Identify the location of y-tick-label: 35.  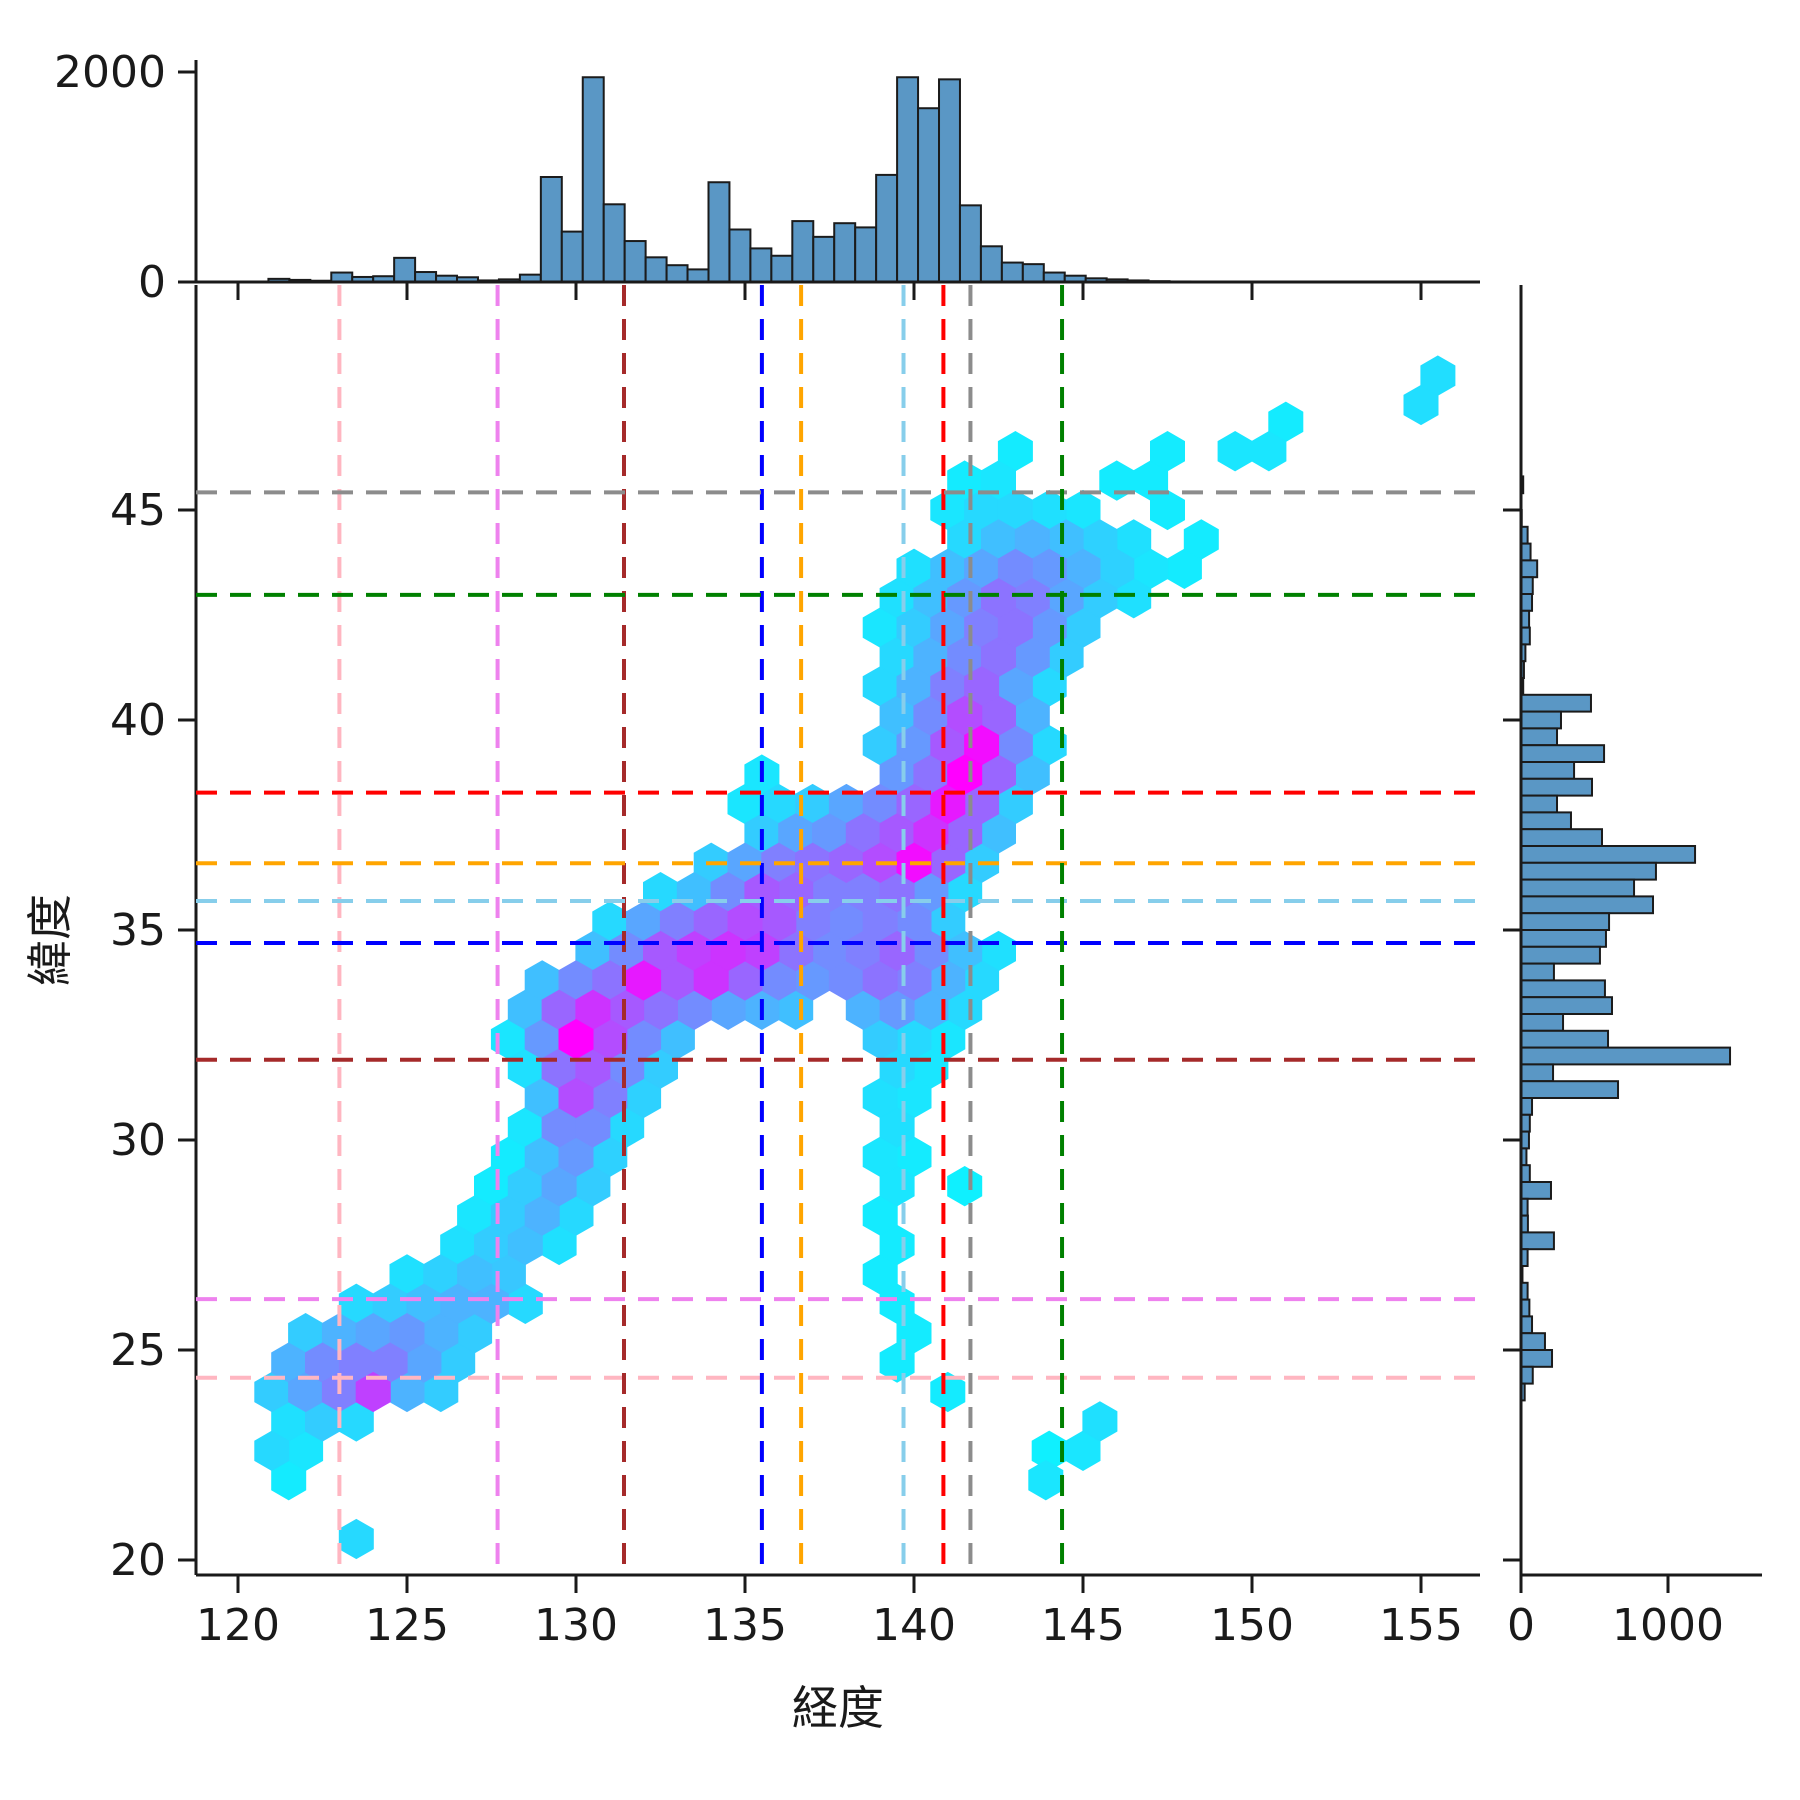
(138, 930).